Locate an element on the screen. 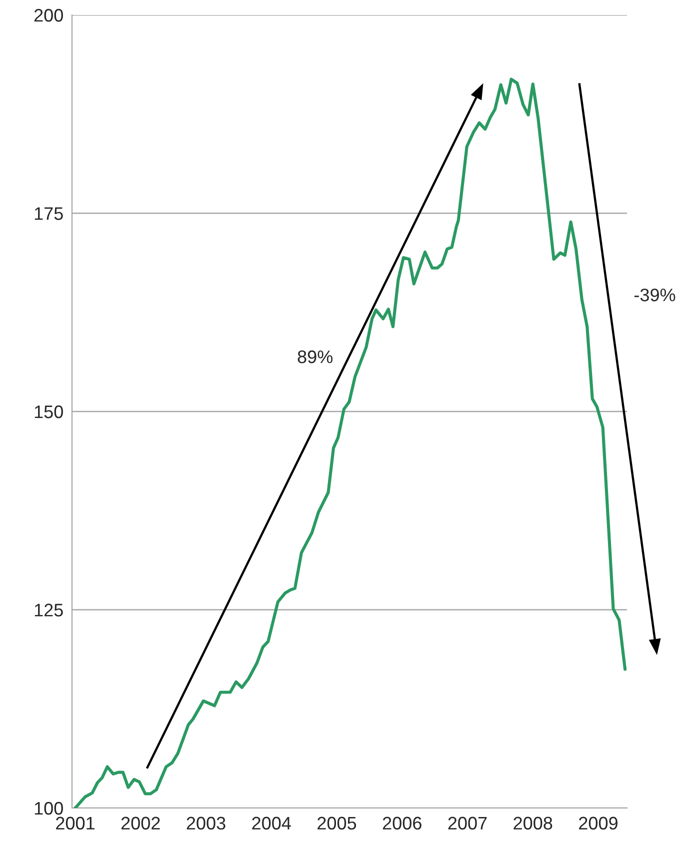  x-tick-label: 2007 is located at coordinates (467, 823).